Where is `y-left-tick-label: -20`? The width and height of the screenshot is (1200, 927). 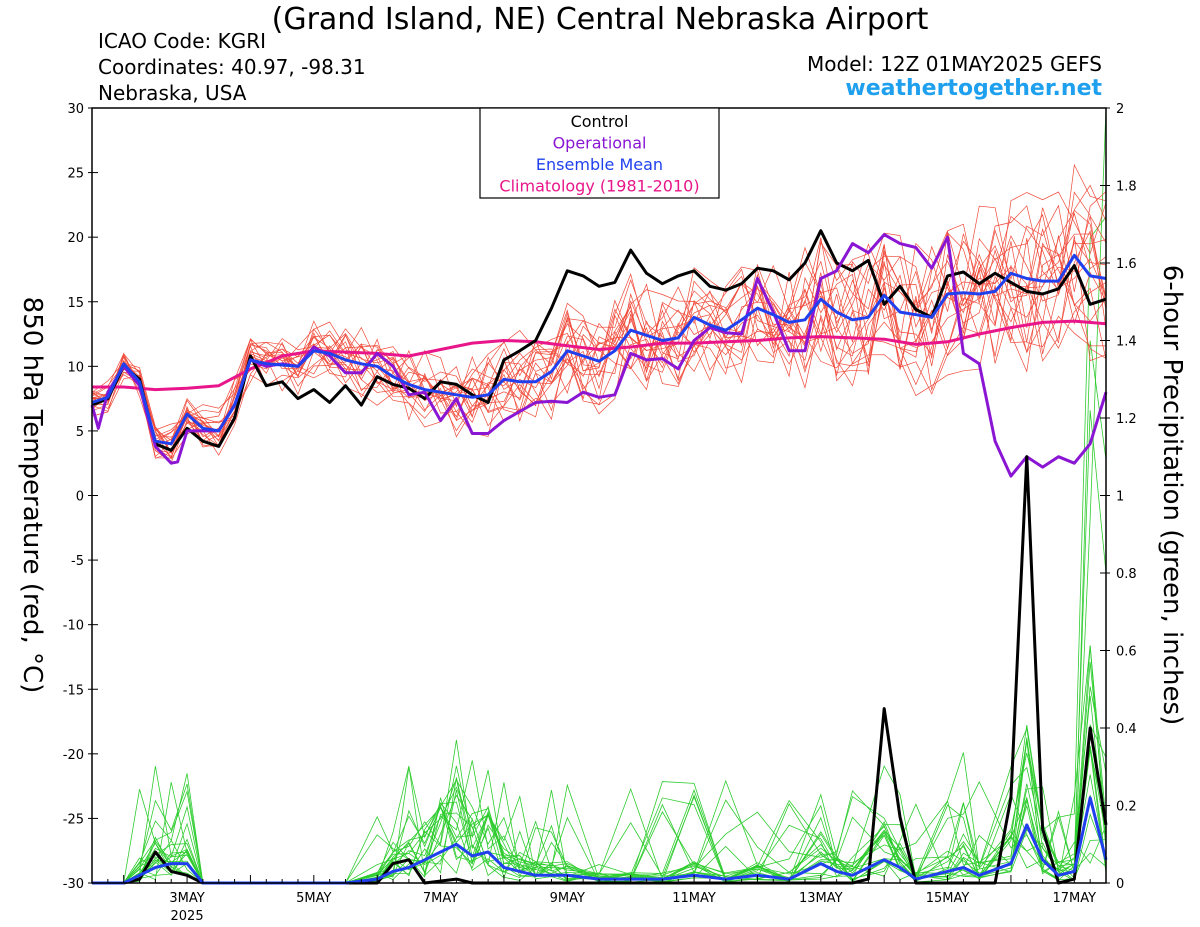
y-left-tick-label: -20 is located at coordinates (73, 755).